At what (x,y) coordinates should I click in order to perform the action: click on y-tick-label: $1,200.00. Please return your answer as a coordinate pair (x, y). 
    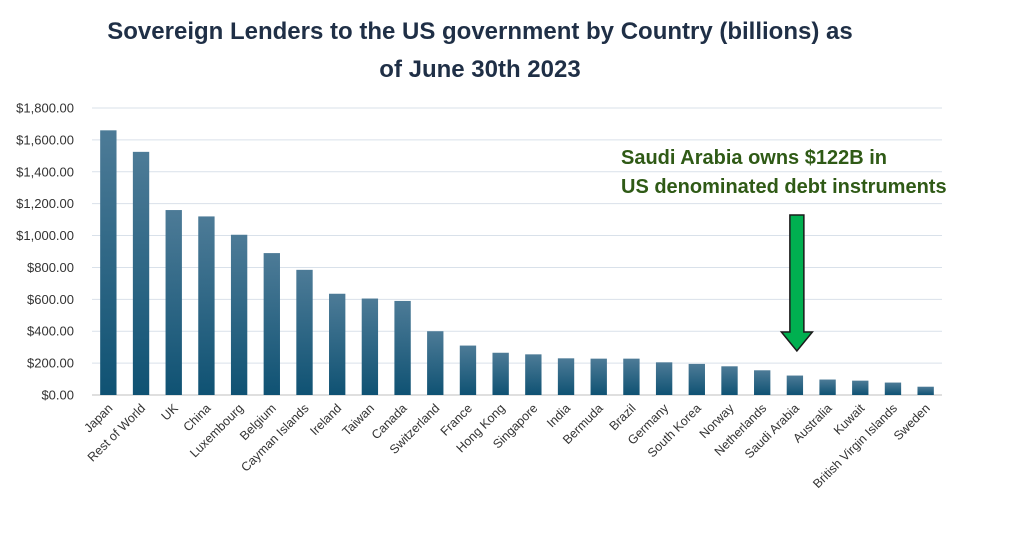
    Looking at the image, I should click on (45, 203).